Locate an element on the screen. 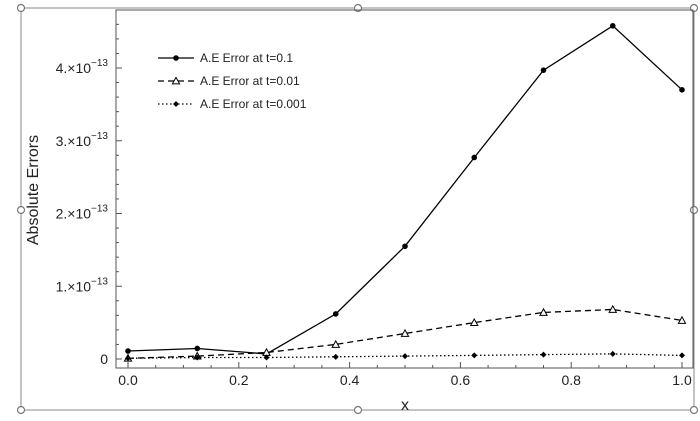 The height and width of the screenshot is (421, 700). legend-label: A.E Error at t=0.1 is located at coordinates (246, 58).